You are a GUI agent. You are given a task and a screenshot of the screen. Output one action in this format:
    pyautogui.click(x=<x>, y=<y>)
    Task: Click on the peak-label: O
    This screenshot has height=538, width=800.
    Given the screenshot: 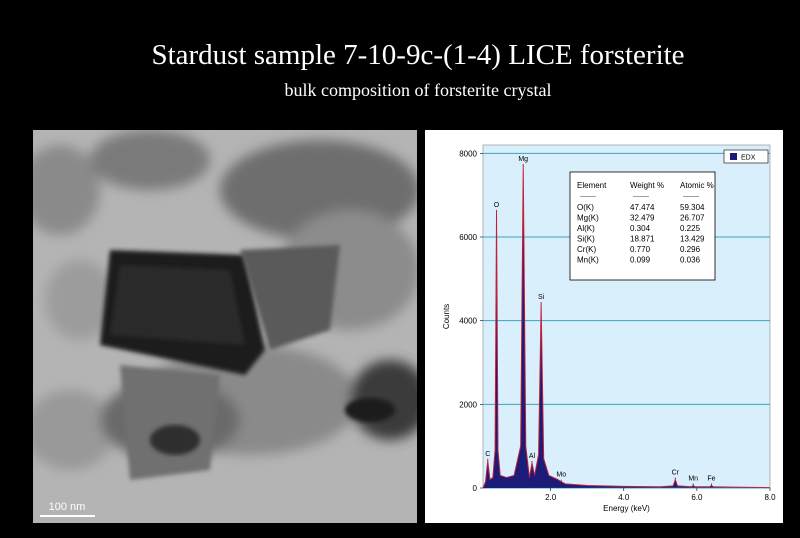 What is the action you would take?
    pyautogui.click(x=497, y=205)
    